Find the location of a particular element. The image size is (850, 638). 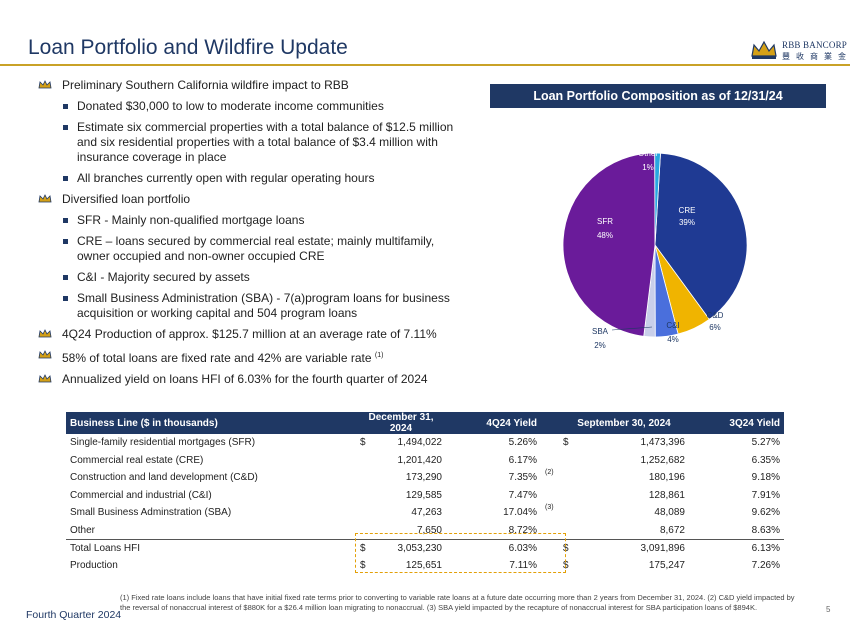

yield-note: (3) is located at coordinates (549, 507).